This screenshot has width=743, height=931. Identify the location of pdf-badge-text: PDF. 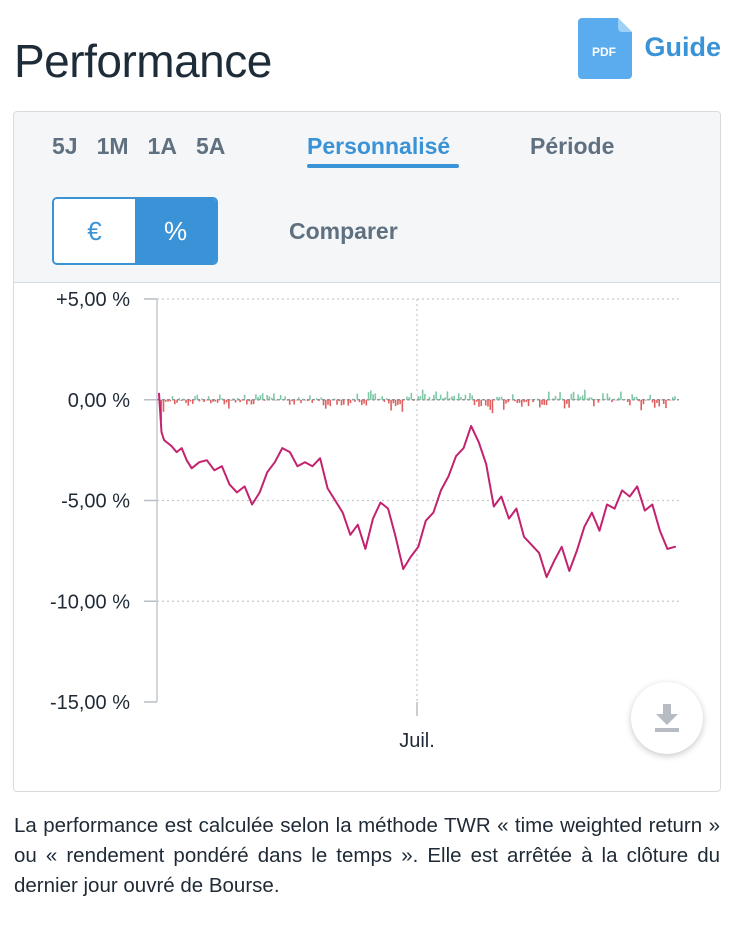
(604, 52).